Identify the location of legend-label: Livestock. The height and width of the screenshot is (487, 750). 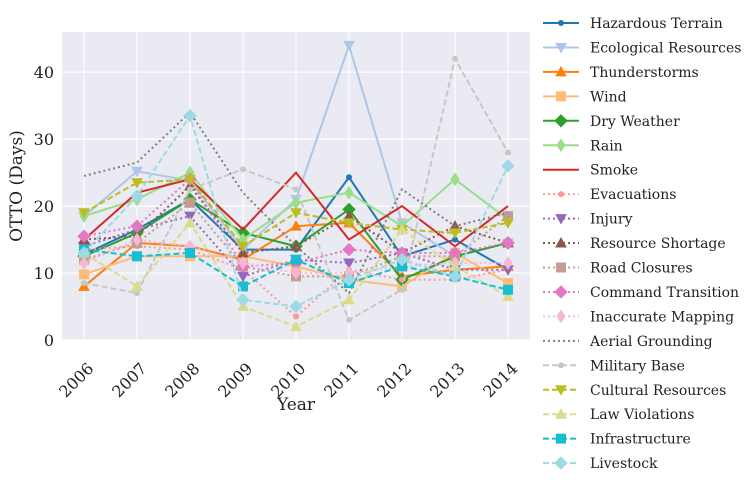
(624, 464).